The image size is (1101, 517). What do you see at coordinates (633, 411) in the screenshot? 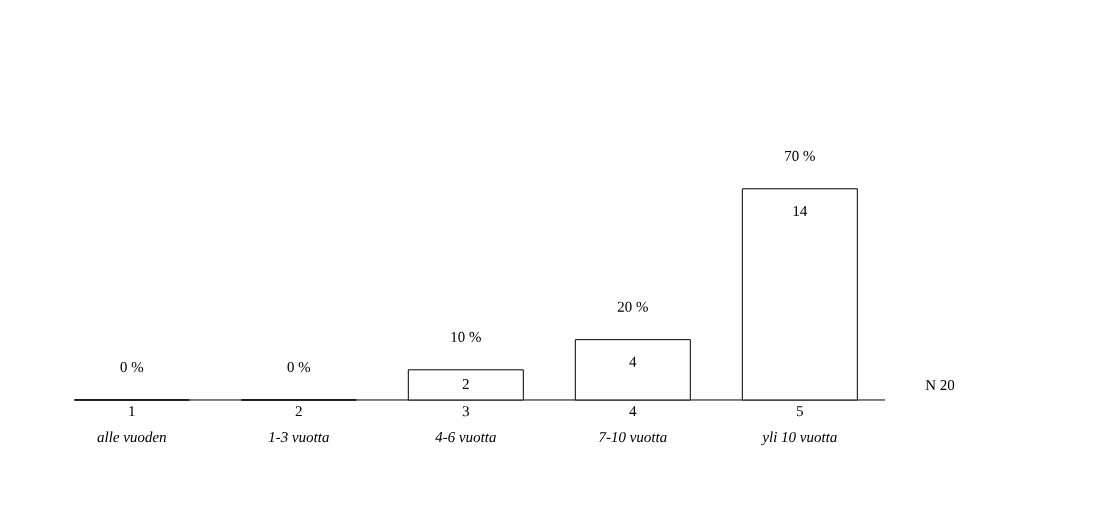
I see `x-tick-label: 4` at bounding box center [633, 411].